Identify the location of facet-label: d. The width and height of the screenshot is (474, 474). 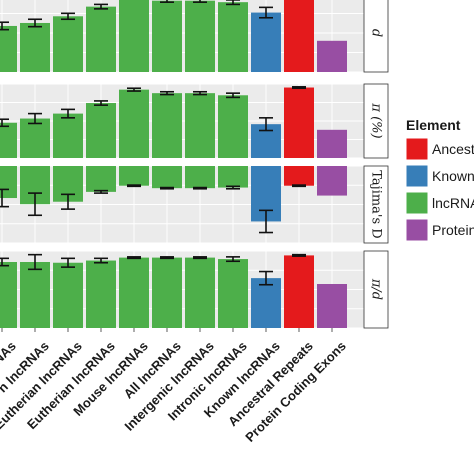
(376, 33).